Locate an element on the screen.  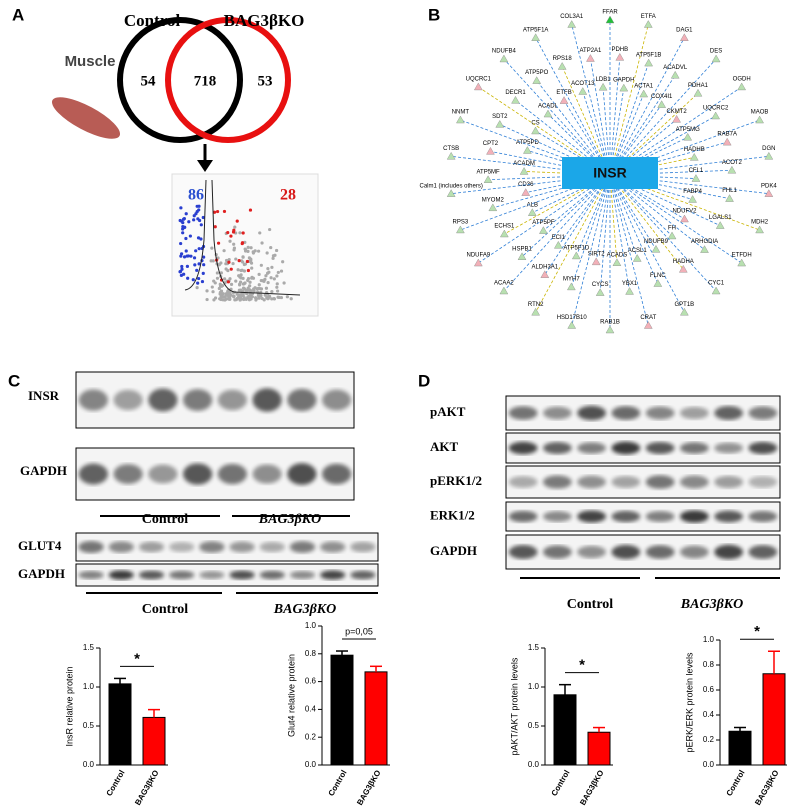
node-label: MYH7 is located at coordinates (571, 280).